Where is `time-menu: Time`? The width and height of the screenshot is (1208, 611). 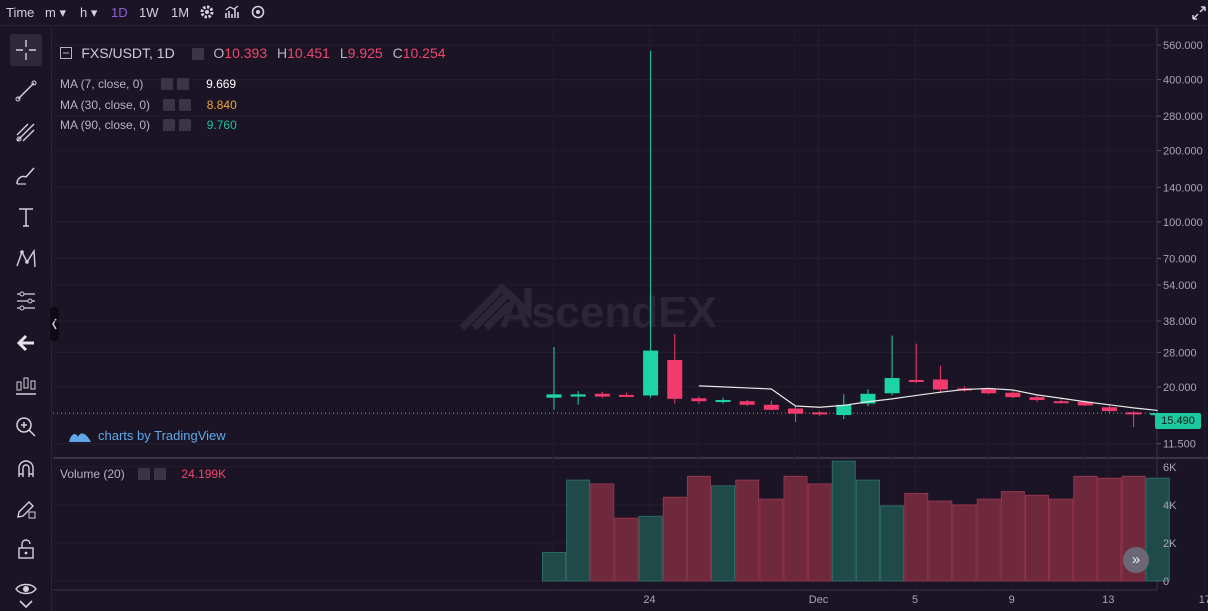
time-menu: Time is located at coordinates (20, 12).